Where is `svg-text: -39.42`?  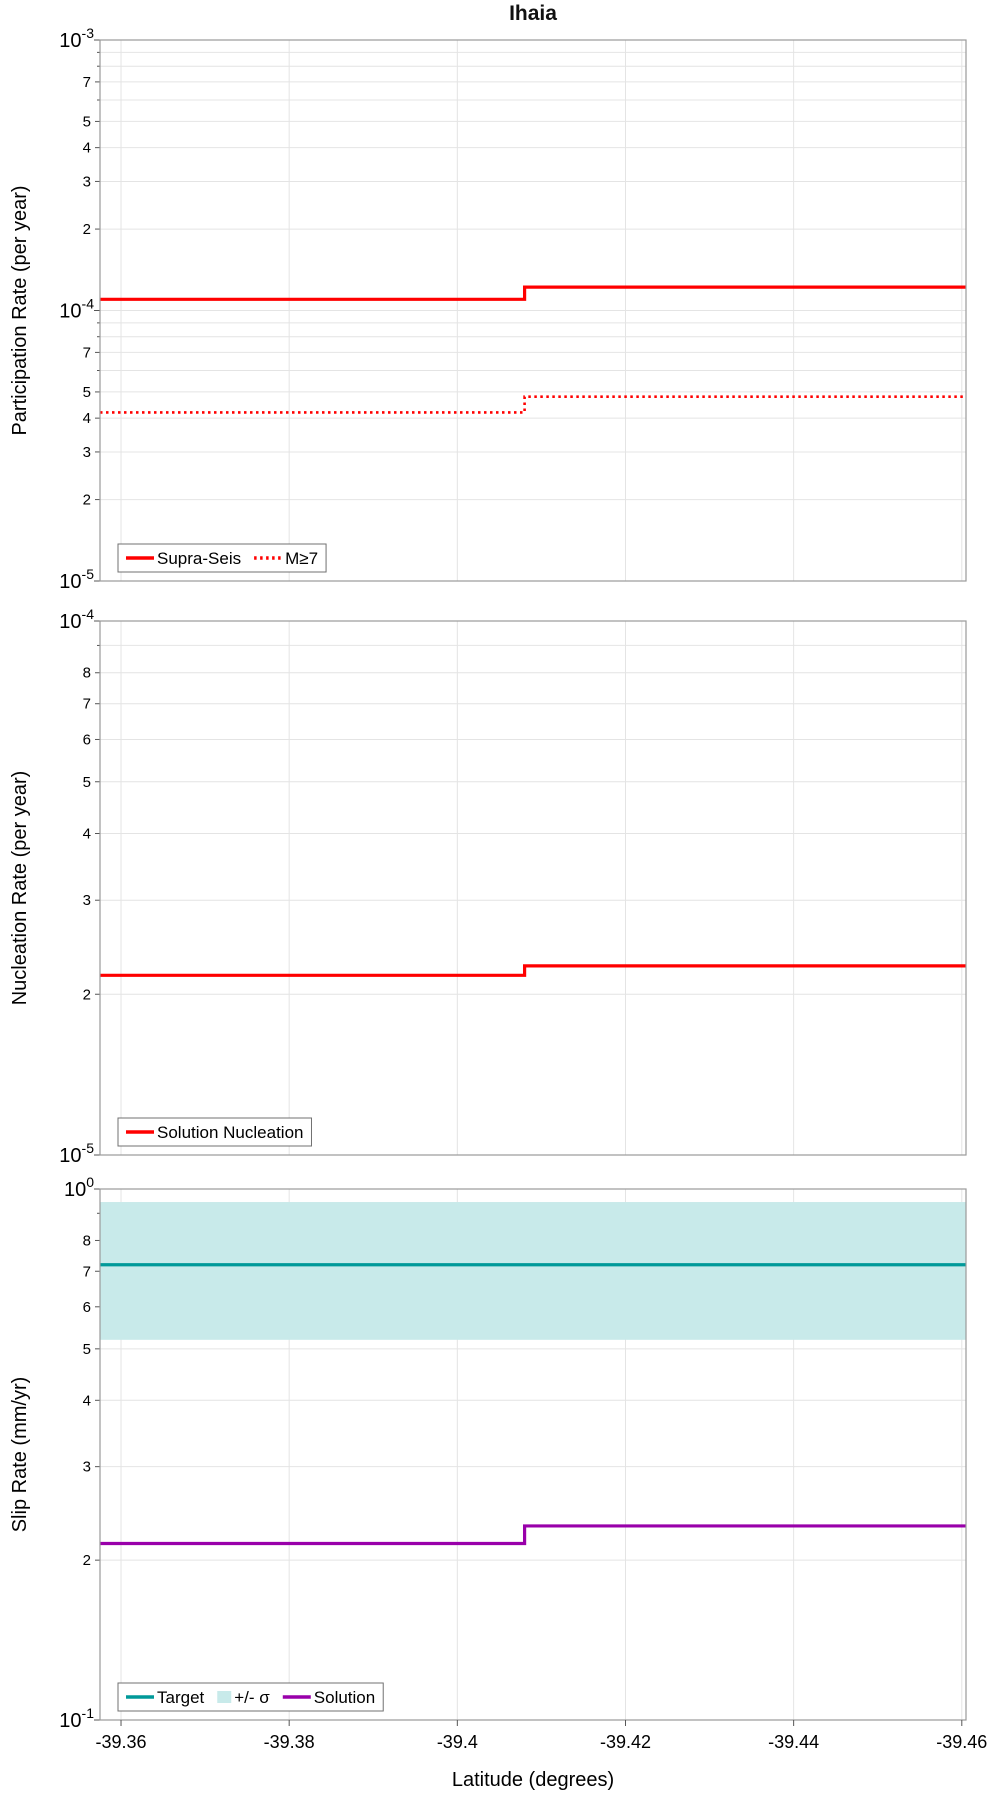
svg-text: -39.42 is located at coordinates (625, 1742).